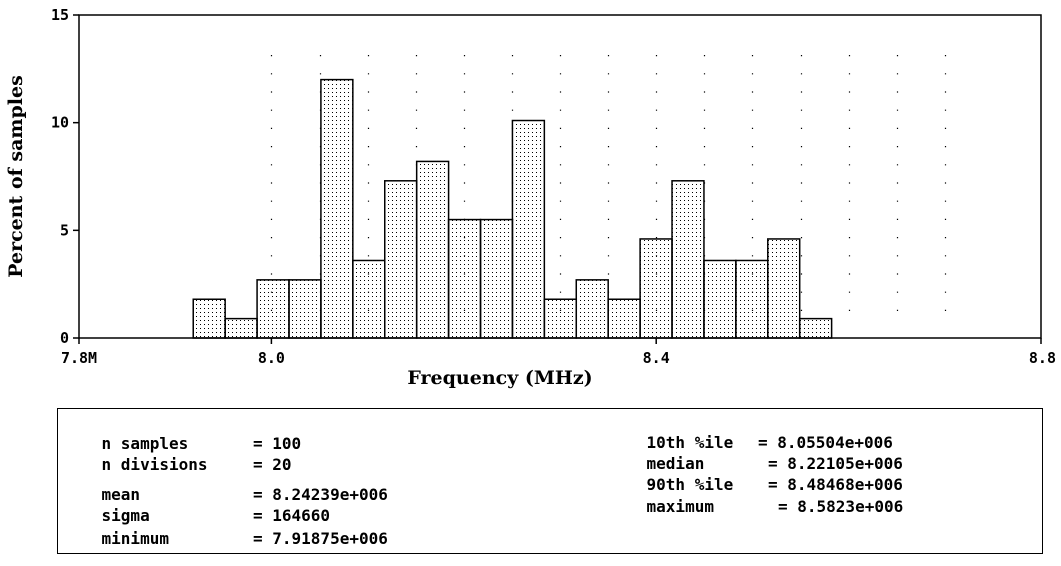 The width and height of the screenshot is (1061, 566). Describe the element at coordinates (320, 494) in the screenshot. I see `stat-value: = 8.24239e+006` at that location.